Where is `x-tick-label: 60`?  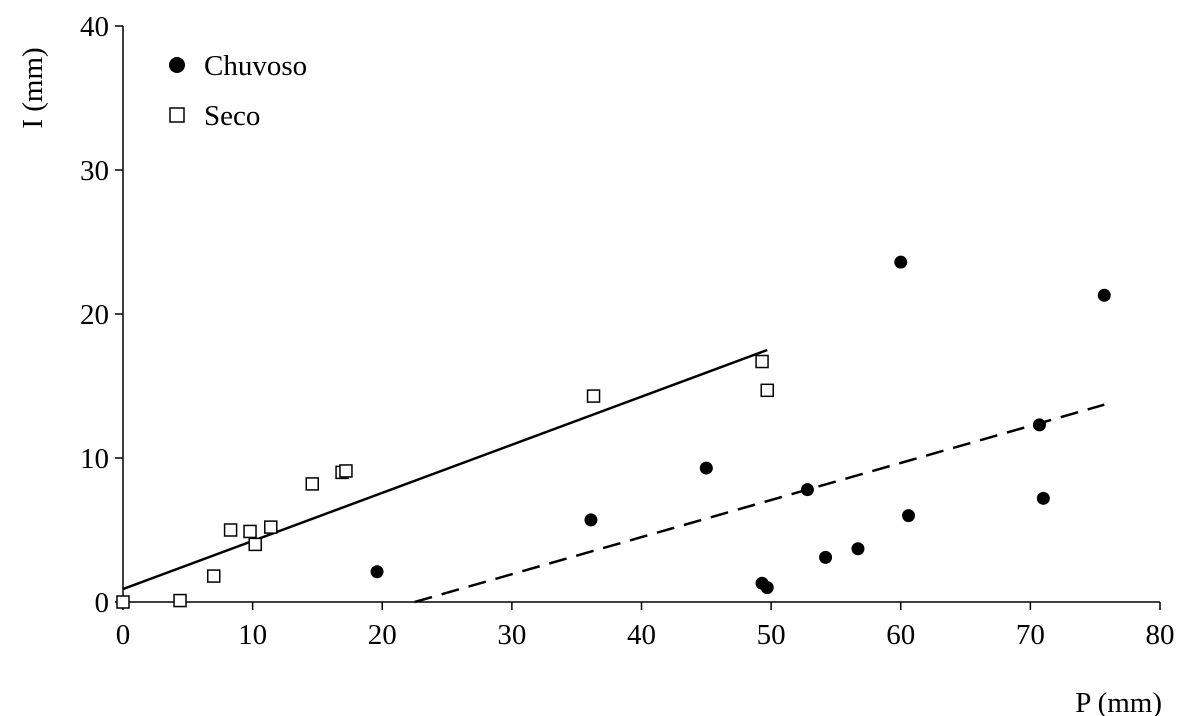
x-tick-label: 60 is located at coordinates (900, 635).